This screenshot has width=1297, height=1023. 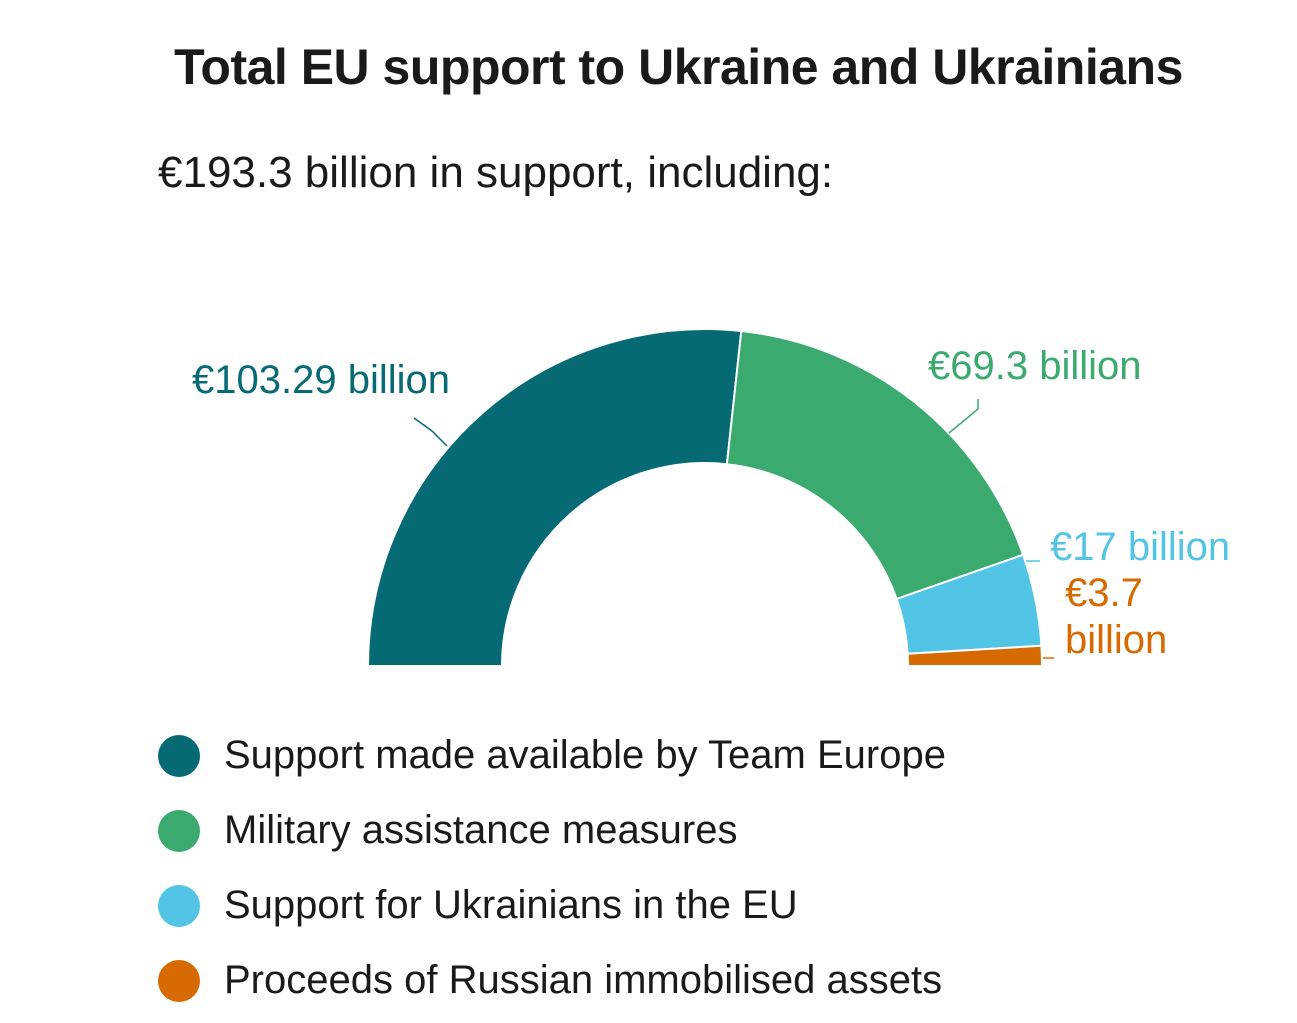 What do you see at coordinates (1116, 616) in the screenshot?
I see `data-label: €3.7 billion` at bounding box center [1116, 616].